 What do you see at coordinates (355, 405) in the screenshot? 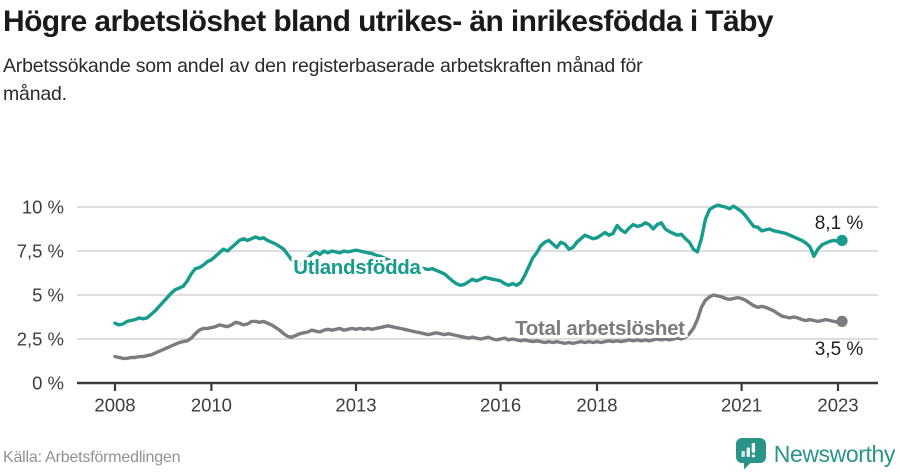
I see `x-axis-tick-label: 2013` at bounding box center [355, 405].